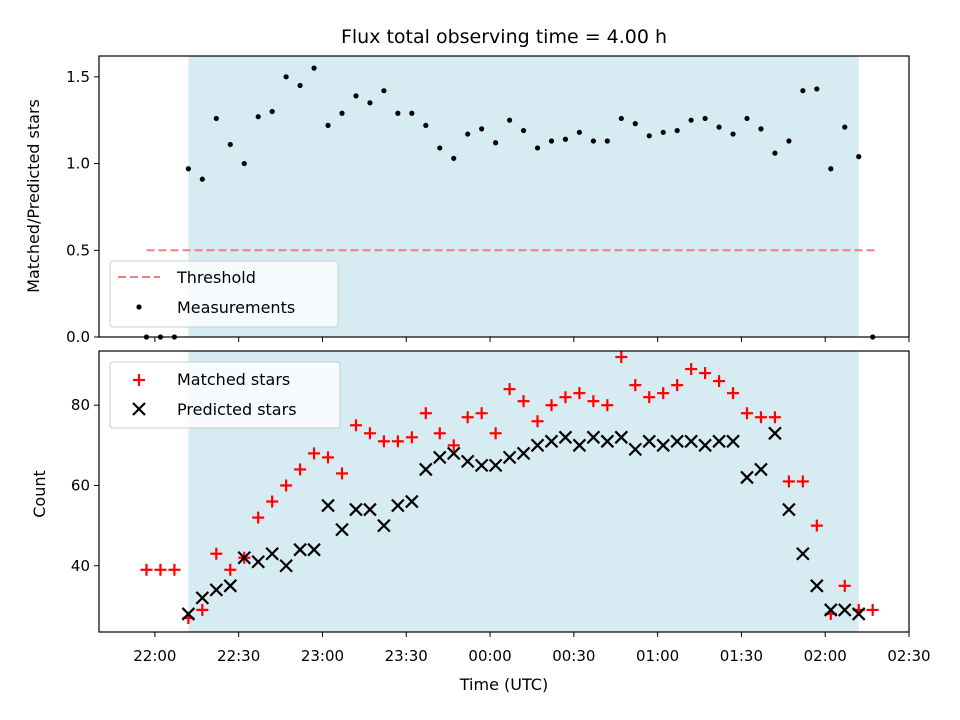  Describe the element at coordinates (233, 379) in the screenshot. I see `legend-matched-label: Matched stars` at that location.